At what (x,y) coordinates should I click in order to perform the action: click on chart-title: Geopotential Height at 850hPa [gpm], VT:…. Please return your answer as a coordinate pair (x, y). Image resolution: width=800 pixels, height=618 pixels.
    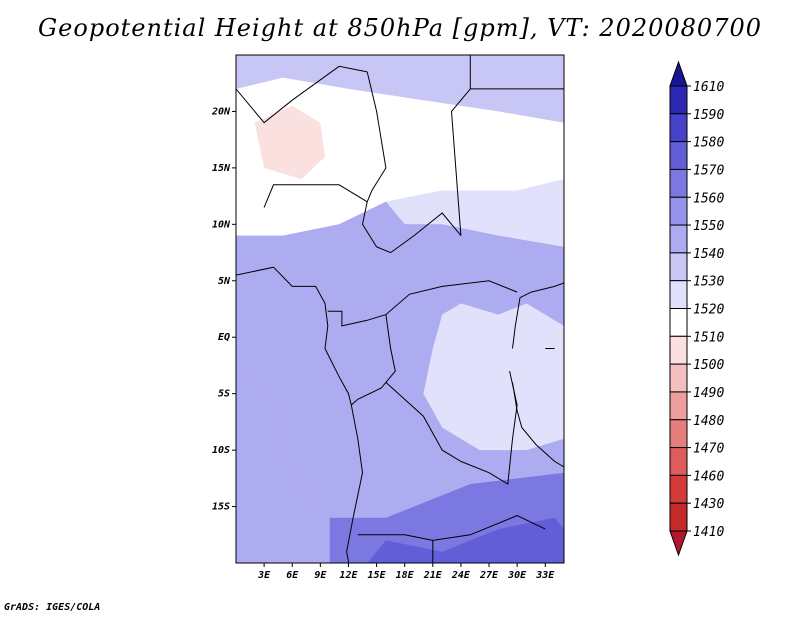
    Looking at the image, I should click on (400, 28).